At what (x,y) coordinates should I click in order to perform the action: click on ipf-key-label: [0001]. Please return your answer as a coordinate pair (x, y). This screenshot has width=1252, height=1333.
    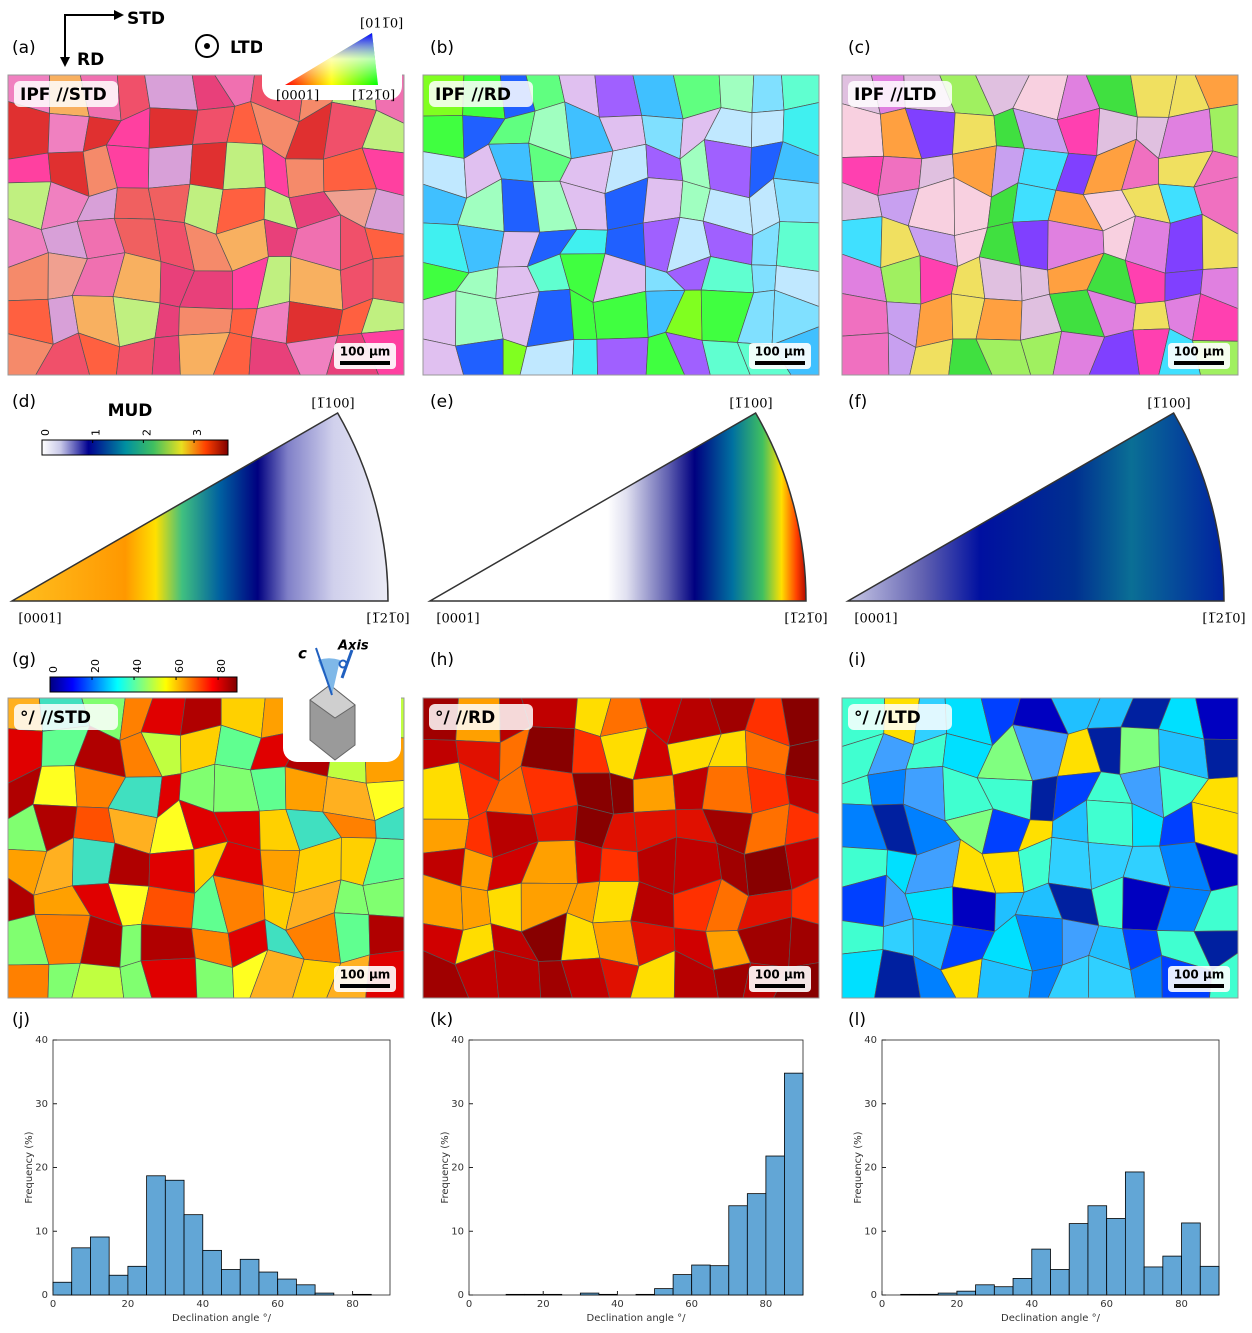
    Looking at the image, I should click on (297, 96).